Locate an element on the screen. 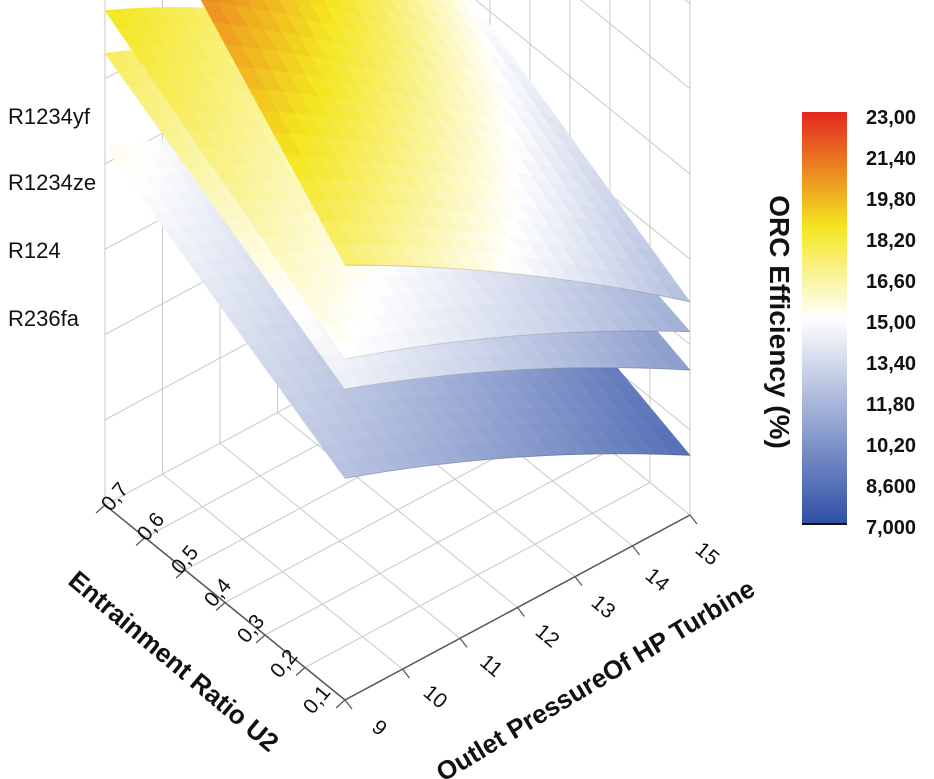 This screenshot has width=934, height=779. colorbar-tick: 16,60 is located at coordinates (891, 282).